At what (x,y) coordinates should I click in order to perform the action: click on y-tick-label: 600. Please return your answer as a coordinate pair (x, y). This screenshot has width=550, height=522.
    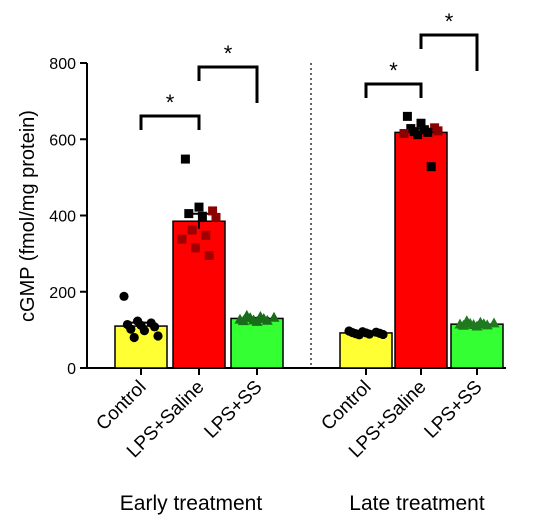
    Looking at the image, I should click on (62, 140).